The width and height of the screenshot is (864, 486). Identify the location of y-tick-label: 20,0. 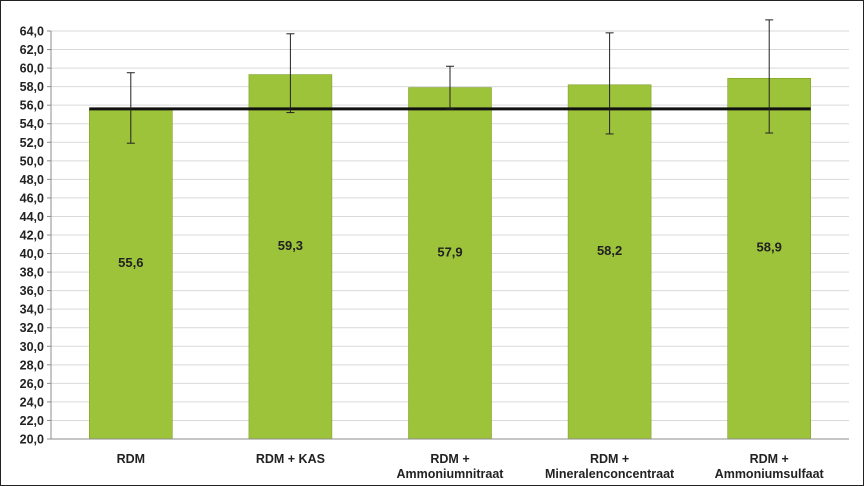
(32, 440).